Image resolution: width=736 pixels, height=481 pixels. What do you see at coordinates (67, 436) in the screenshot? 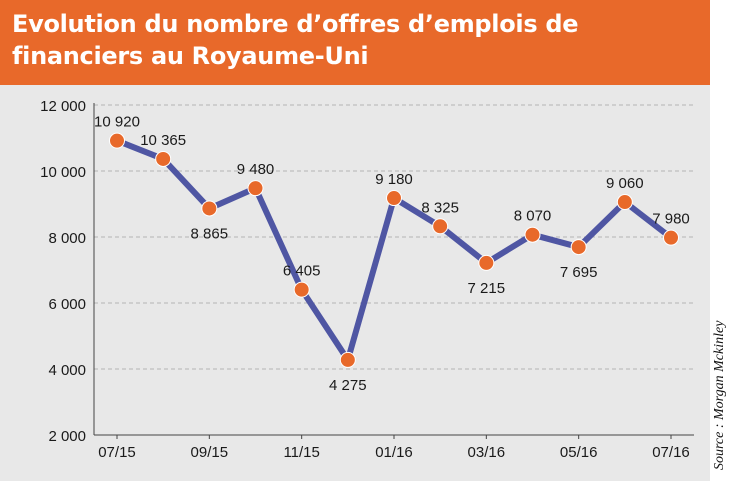
I see `y-tick-label: 2 000` at bounding box center [67, 436].